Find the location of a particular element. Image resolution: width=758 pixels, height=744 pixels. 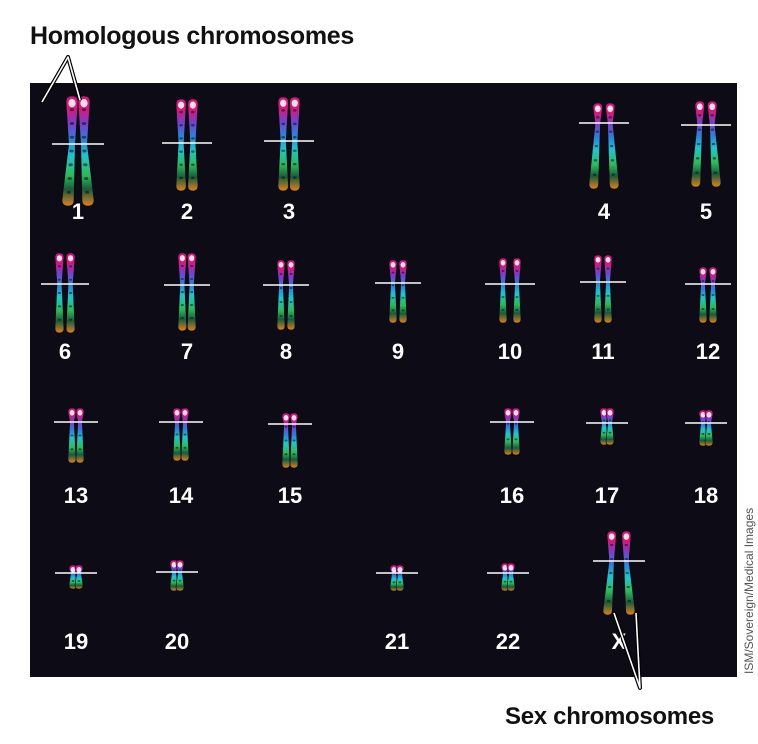

chromosome-number: 1 is located at coordinates (78, 211).